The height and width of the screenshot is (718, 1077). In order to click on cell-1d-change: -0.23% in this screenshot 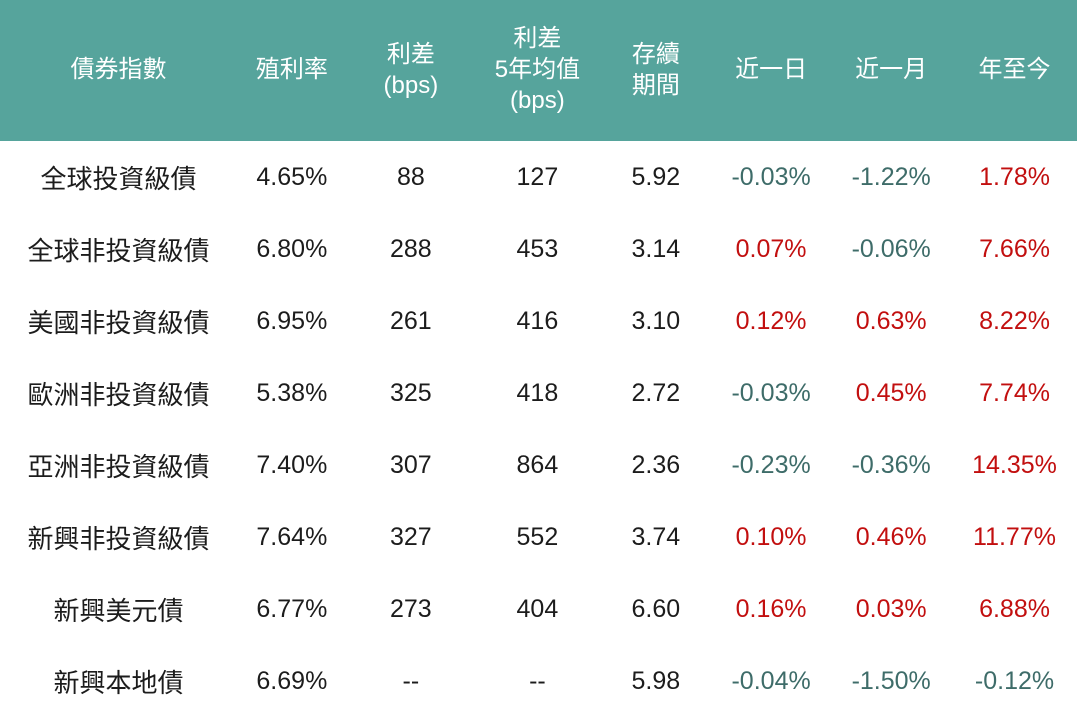, I will do `click(771, 465)`.